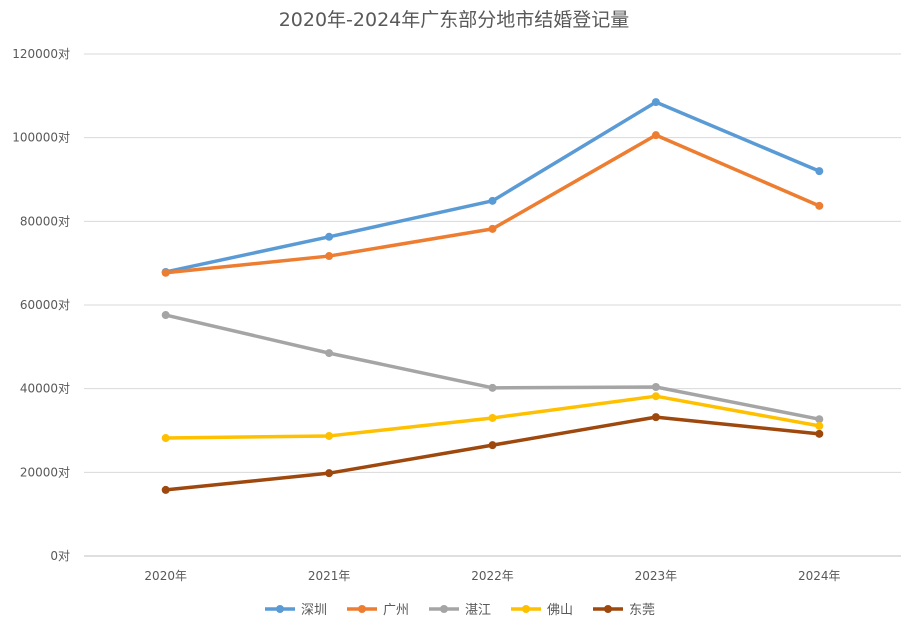  Describe the element at coordinates (378, 610) in the screenshot. I see `legend-item: 广州` at that location.